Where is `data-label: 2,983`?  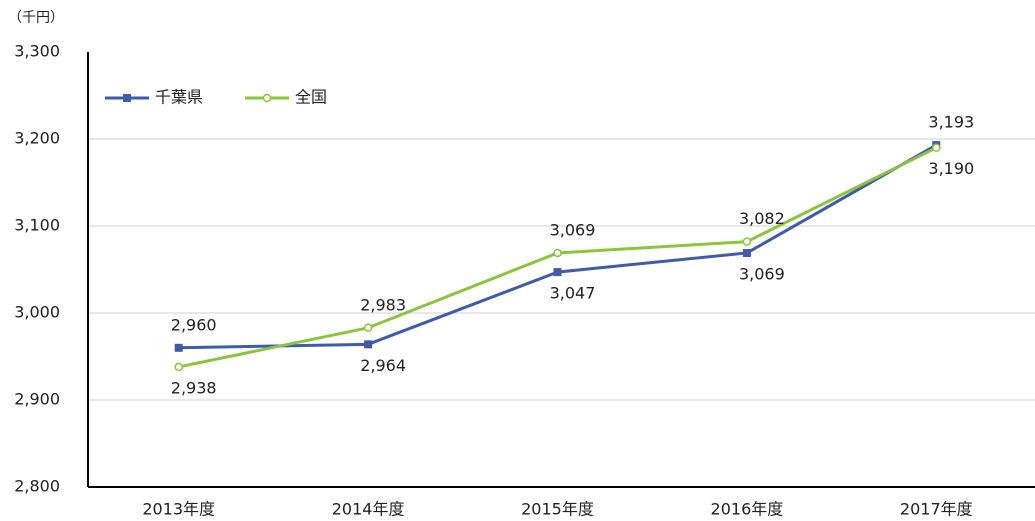
data-label: 2,983 is located at coordinates (383, 304).